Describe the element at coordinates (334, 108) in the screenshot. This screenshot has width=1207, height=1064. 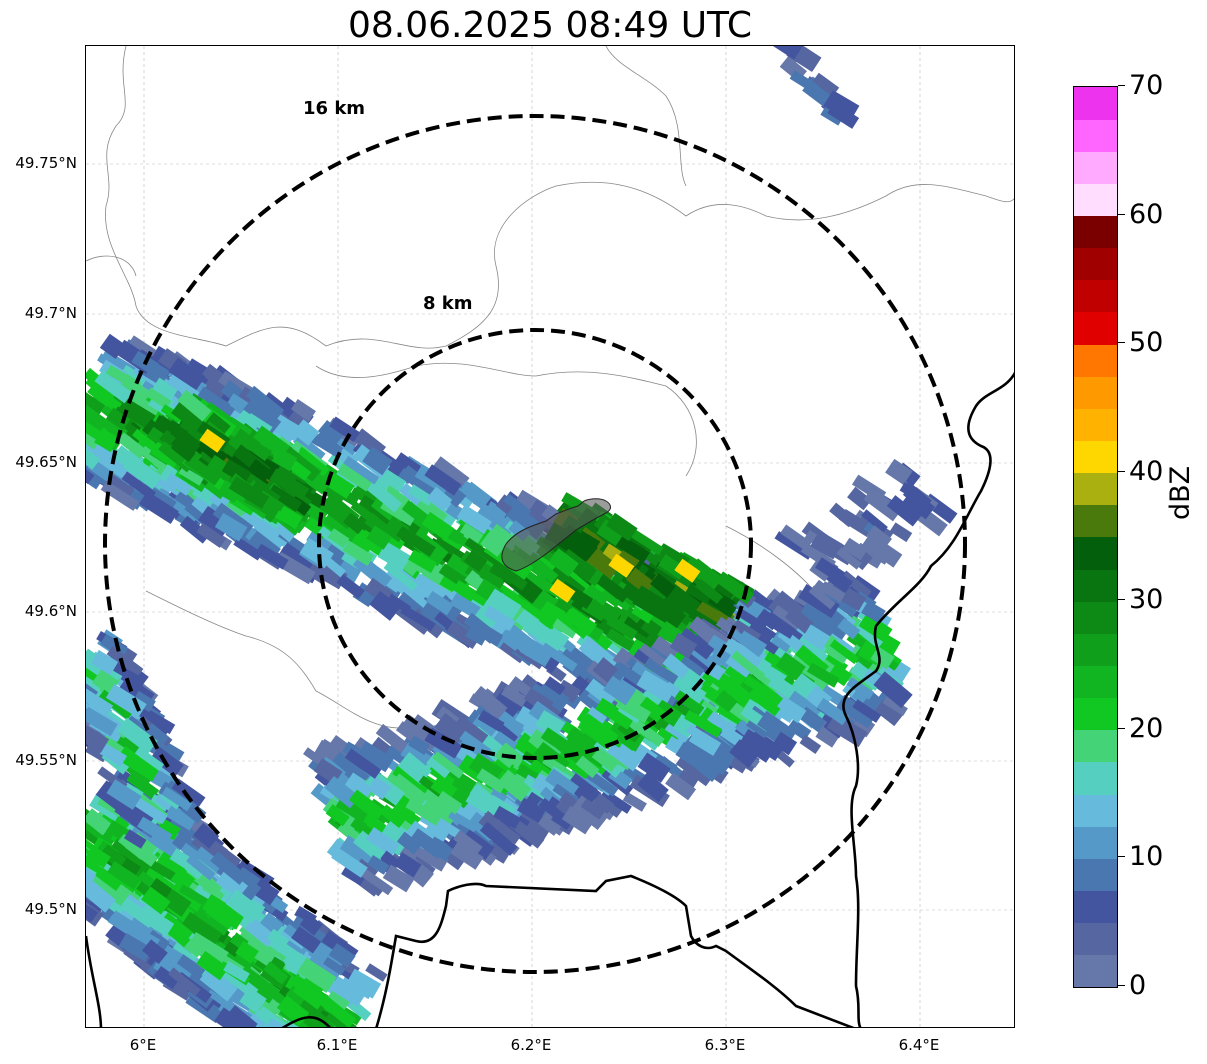
I see `range-ring-label-16km: 16 km` at that location.